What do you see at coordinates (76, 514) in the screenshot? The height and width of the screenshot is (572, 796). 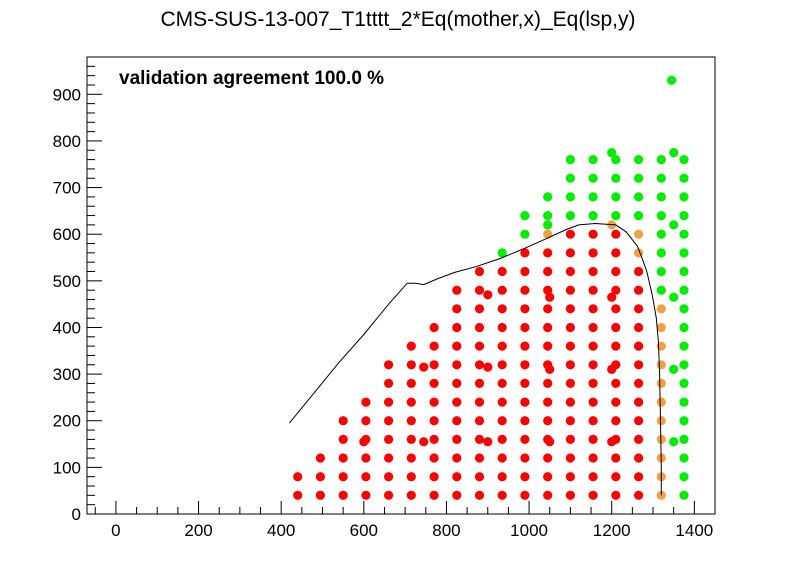 I see `y-tick-label: 0` at bounding box center [76, 514].